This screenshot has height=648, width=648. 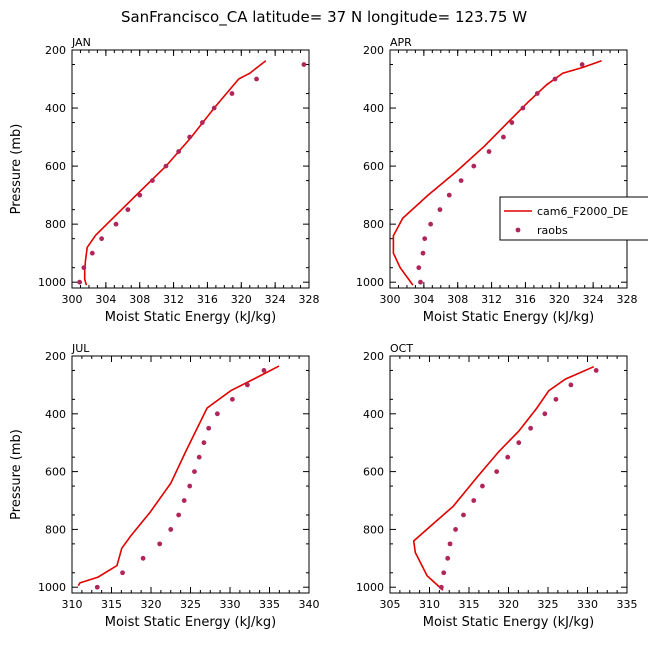 I want to click on x-tick-label: 328, so click(x=309, y=299).